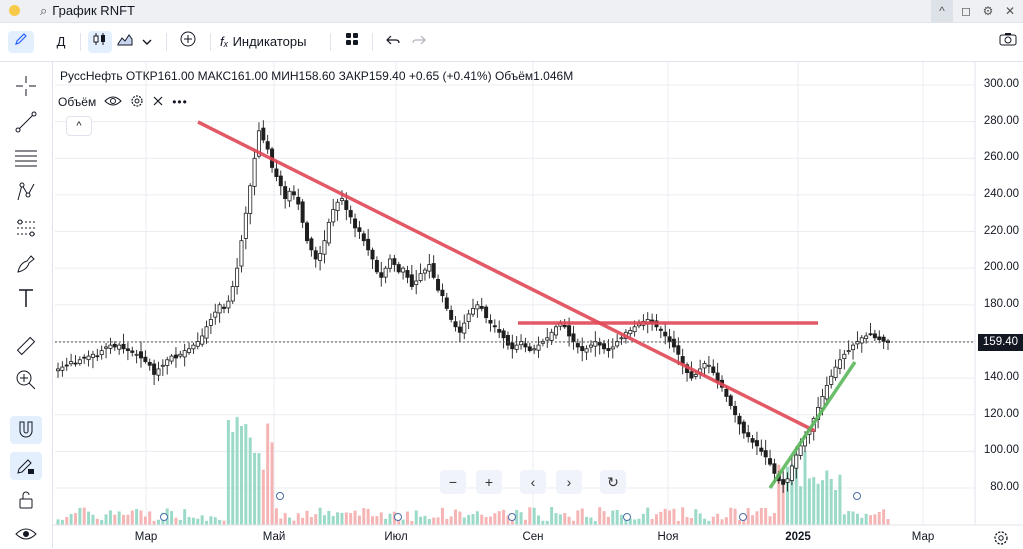  What do you see at coordinates (26, 346) in the screenshot?
I see `ruler-icon` at bounding box center [26, 346].